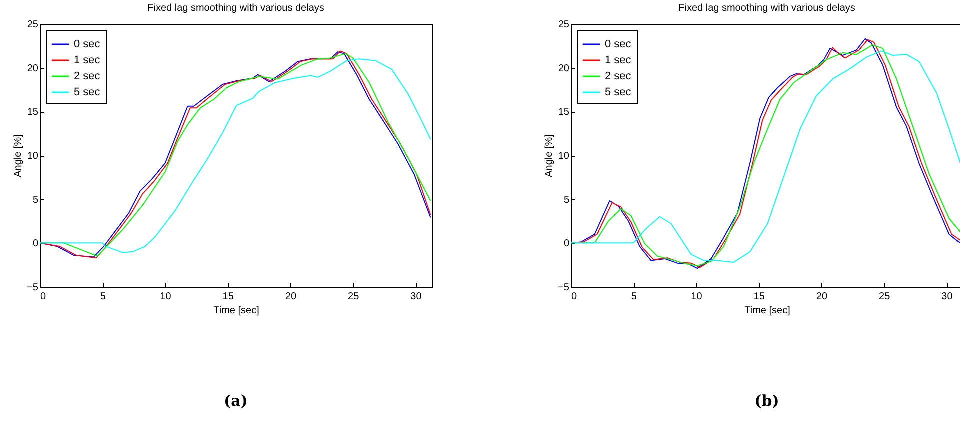 The height and width of the screenshot is (425, 960). Describe the element at coordinates (236, 401) in the screenshot. I see `text: (a)` at that location.